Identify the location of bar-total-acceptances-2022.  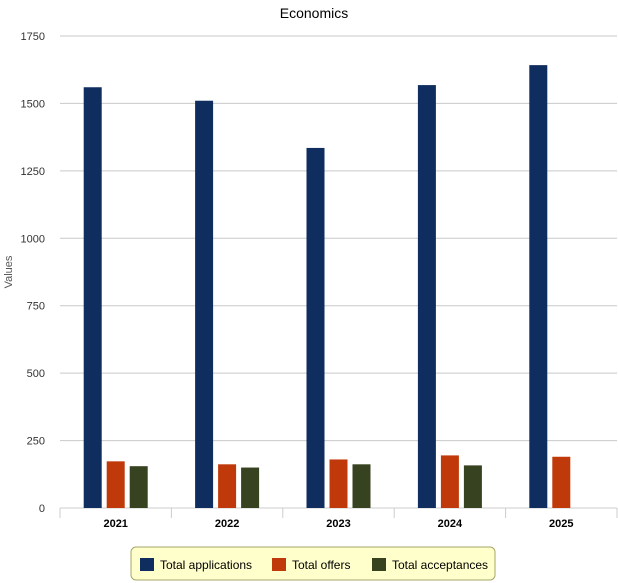
(250, 487).